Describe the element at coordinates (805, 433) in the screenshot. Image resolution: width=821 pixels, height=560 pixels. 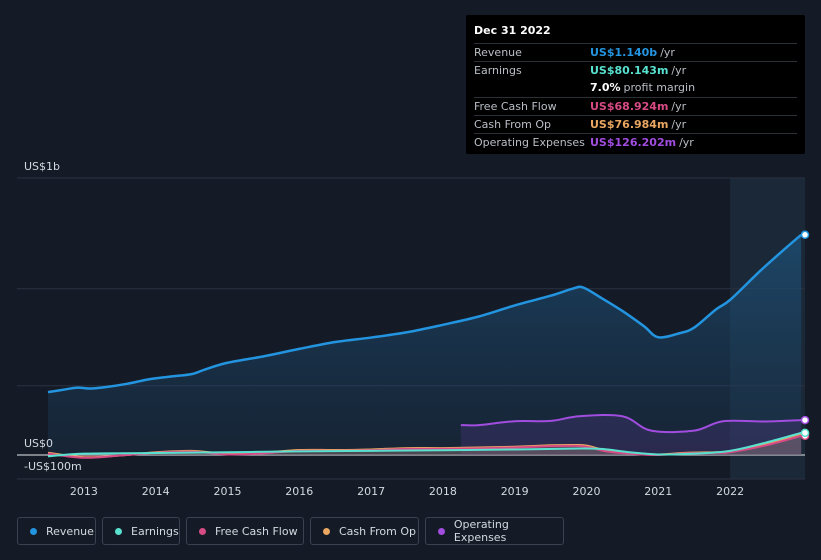
I see `earnings-end-marker` at that location.